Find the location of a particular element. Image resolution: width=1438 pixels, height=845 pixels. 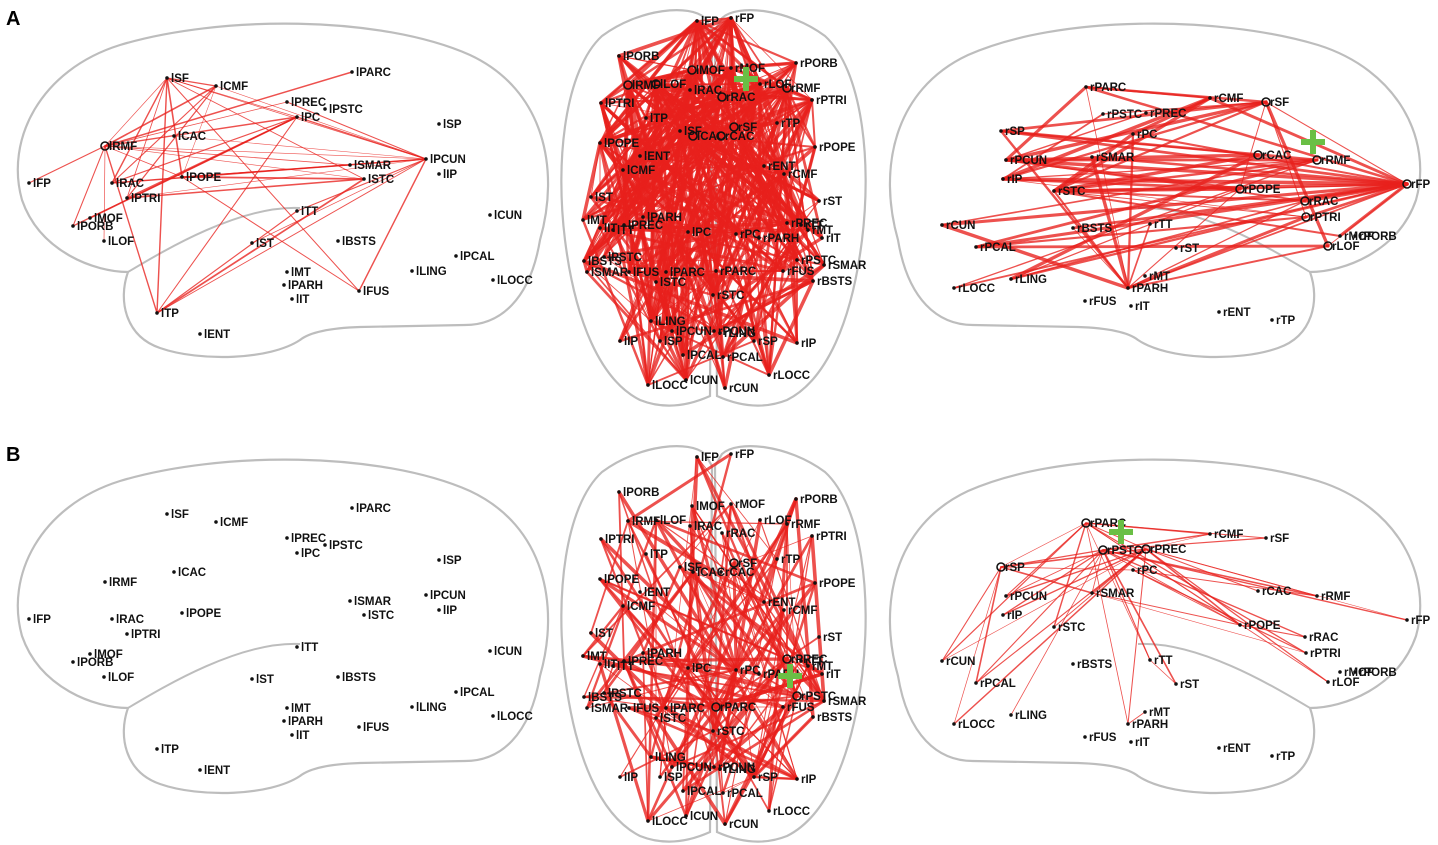

seed-marker-v is located at coordinates (1313, 142).